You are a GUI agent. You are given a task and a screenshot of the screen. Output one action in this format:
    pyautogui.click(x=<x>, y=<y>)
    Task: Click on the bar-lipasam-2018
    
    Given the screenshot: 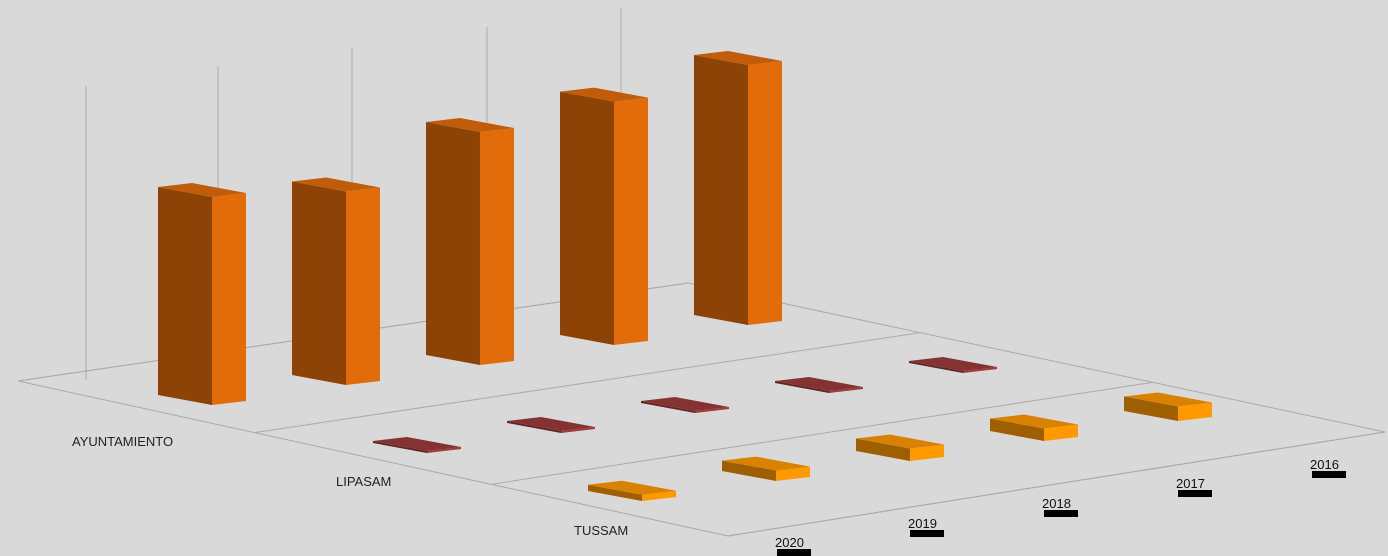 What is the action you would take?
    pyautogui.click(x=685, y=405)
    